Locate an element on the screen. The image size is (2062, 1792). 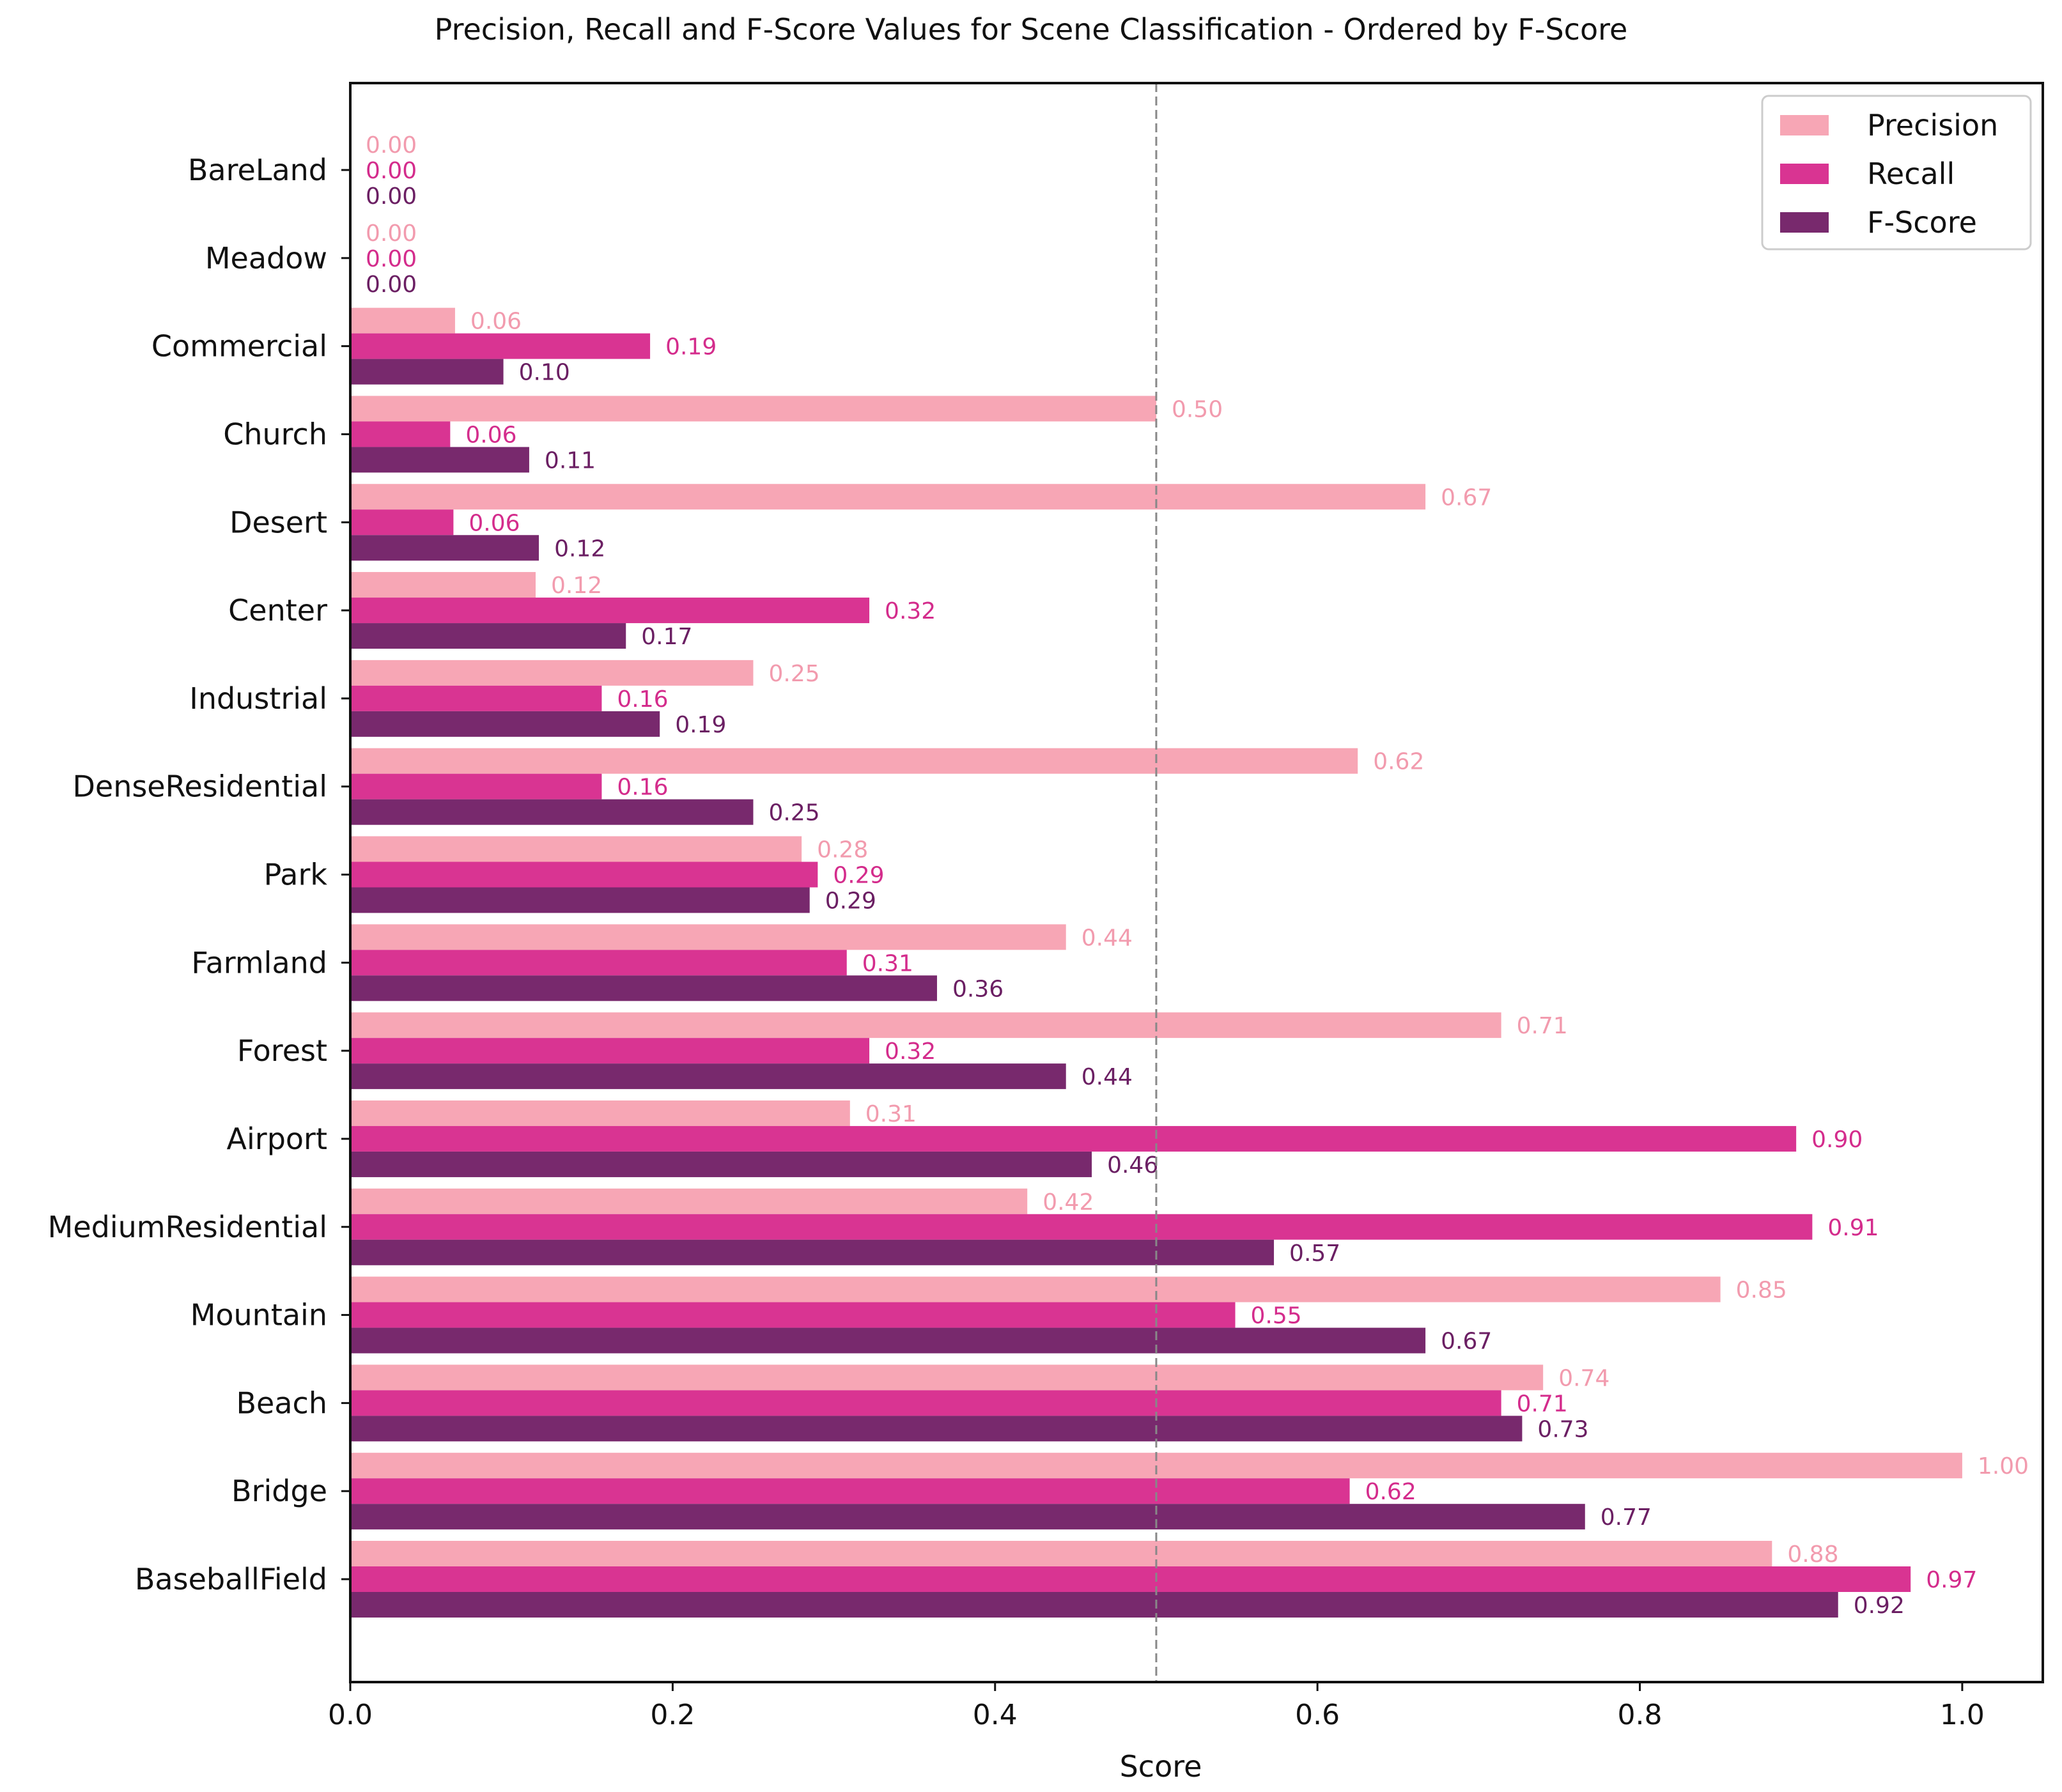
bar-value-label: 0.44 is located at coordinates (1107, 938).